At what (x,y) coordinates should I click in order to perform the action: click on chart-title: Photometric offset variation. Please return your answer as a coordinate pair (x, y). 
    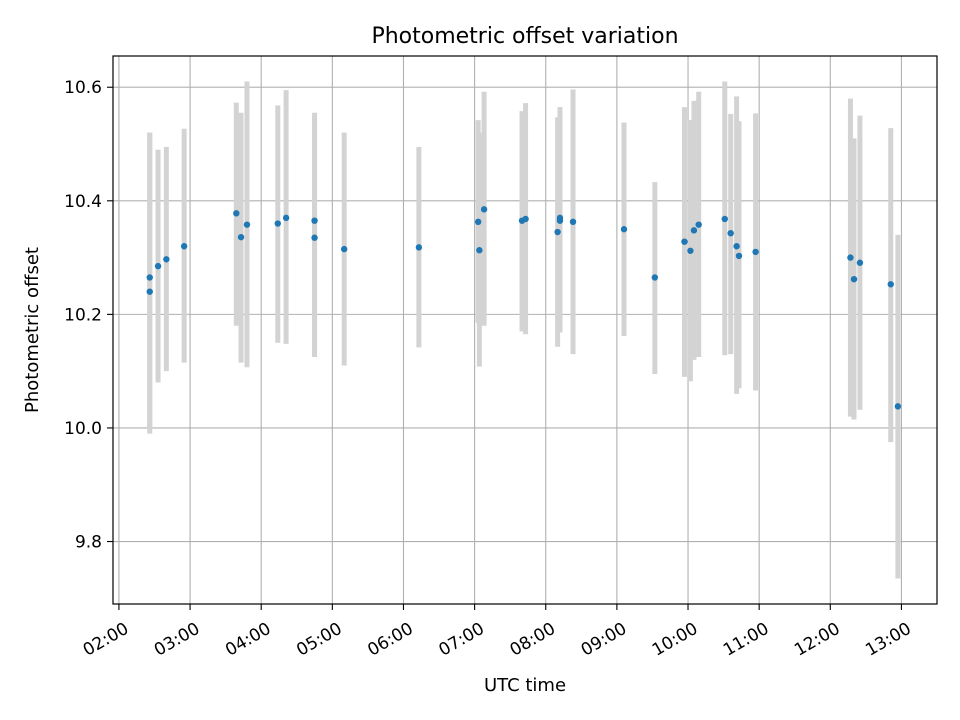
    Looking at the image, I should click on (524, 36).